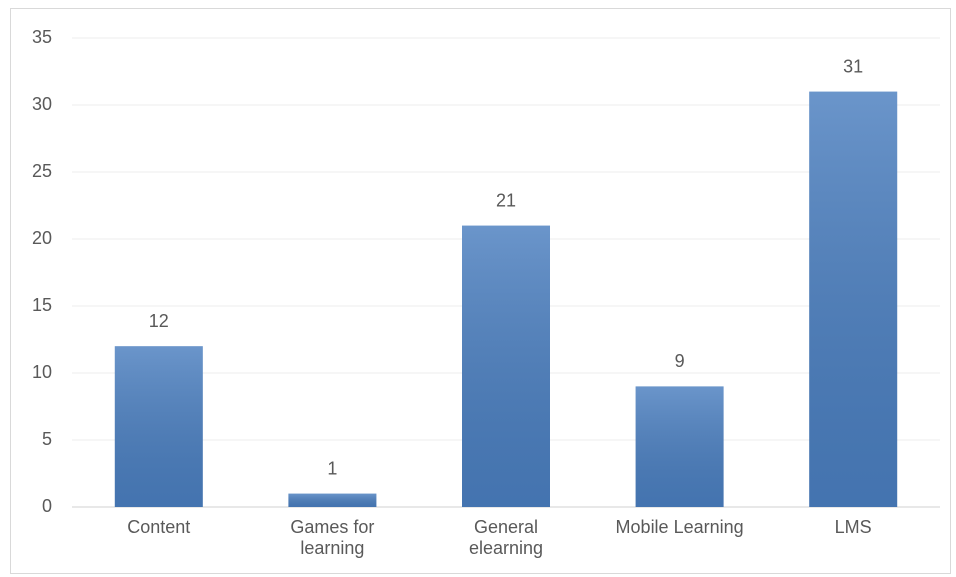  What do you see at coordinates (47, 506) in the screenshot?
I see `y-tick-label: 0` at bounding box center [47, 506].